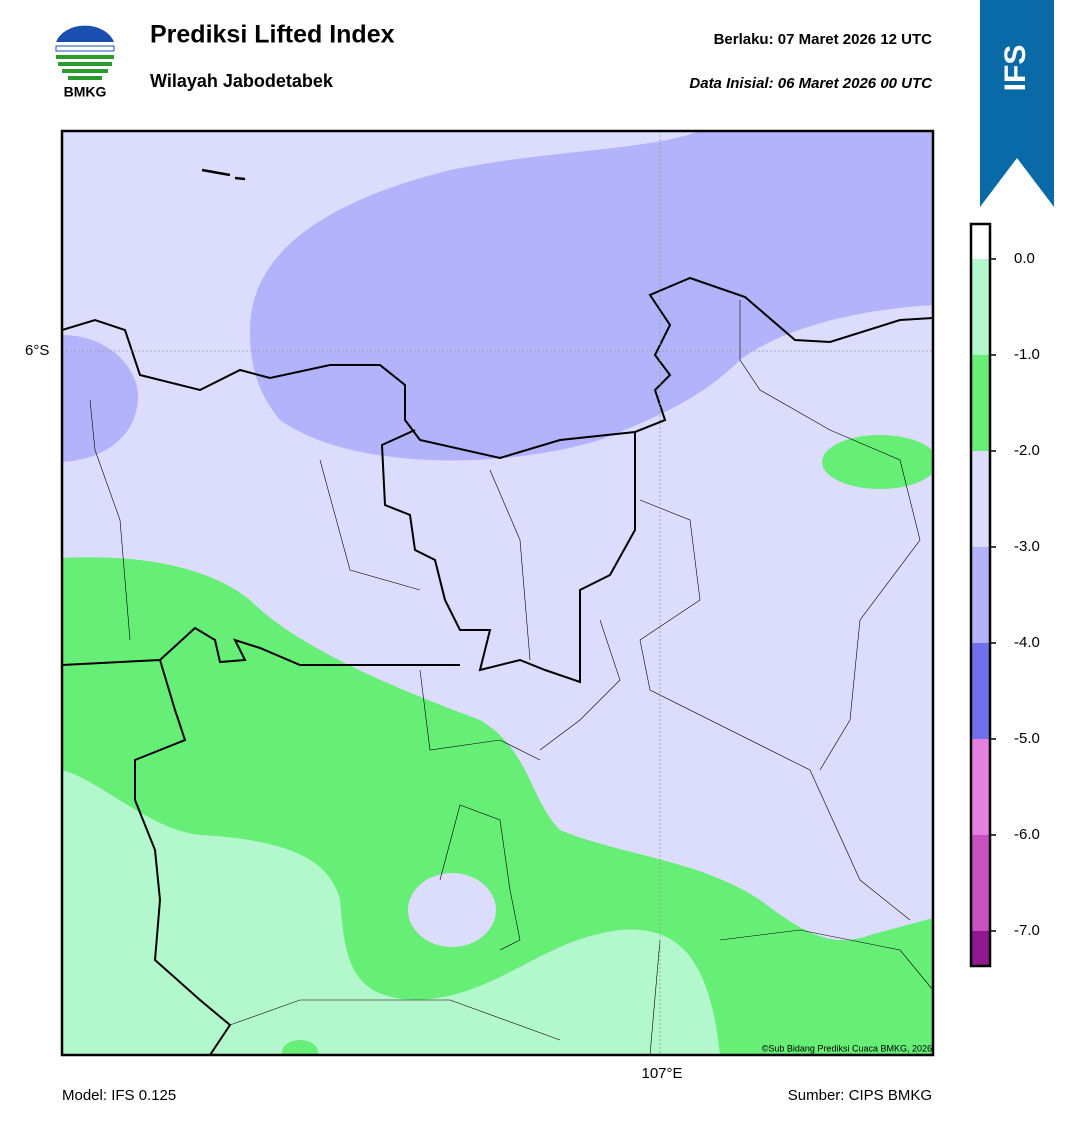 This screenshot has width=1068, height=1133. What do you see at coordinates (860, 1095) in the screenshot?
I see `source-label: Sumber: CIPS BMKG` at bounding box center [860, 1095].